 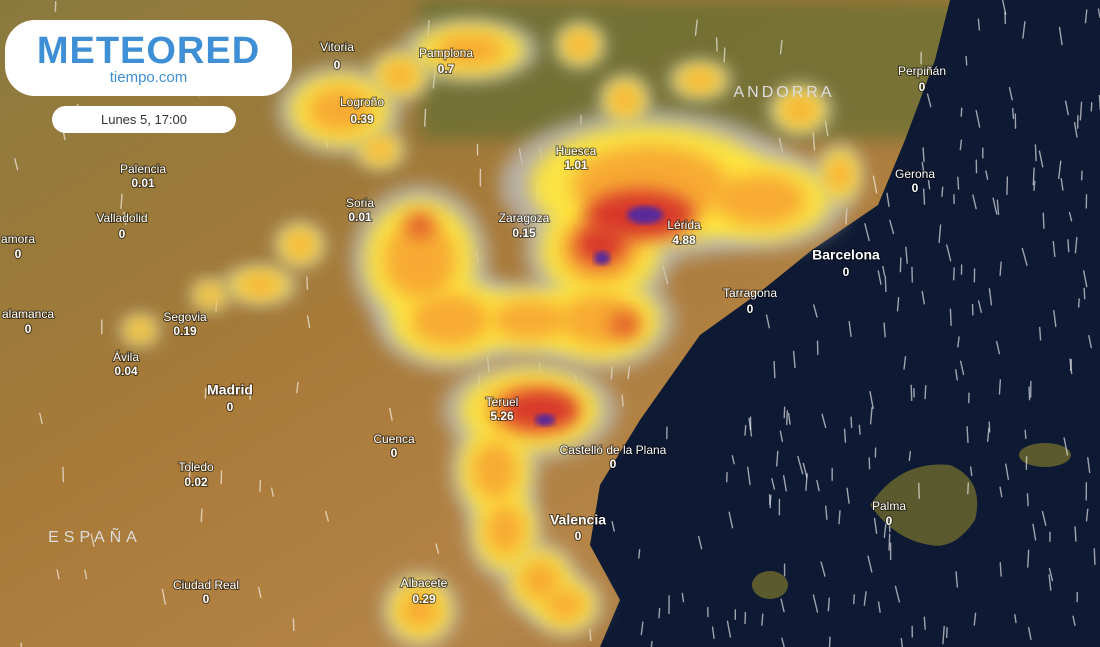 What do you see at coordinates (394, 439) in the screenshot?
I see `city-name: Cuenca` at bounding box center [394, 439].